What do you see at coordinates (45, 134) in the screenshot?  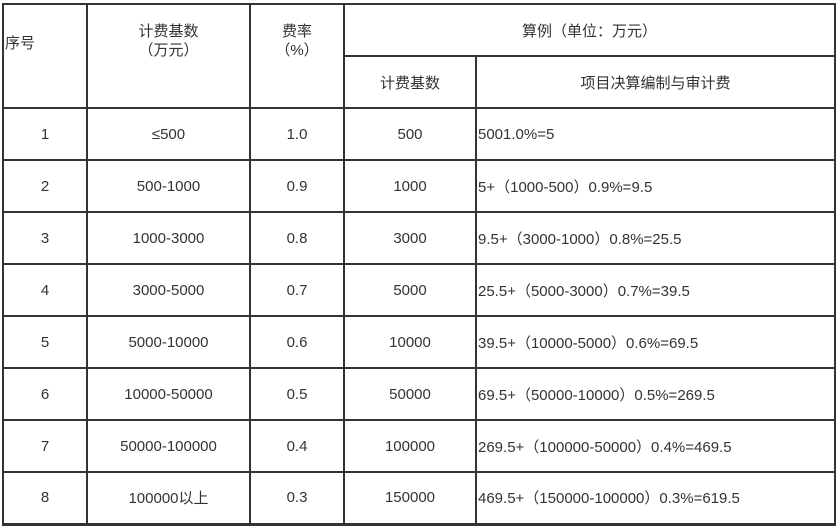 I see `cell-no: 1` at bounding box center [45, 134].